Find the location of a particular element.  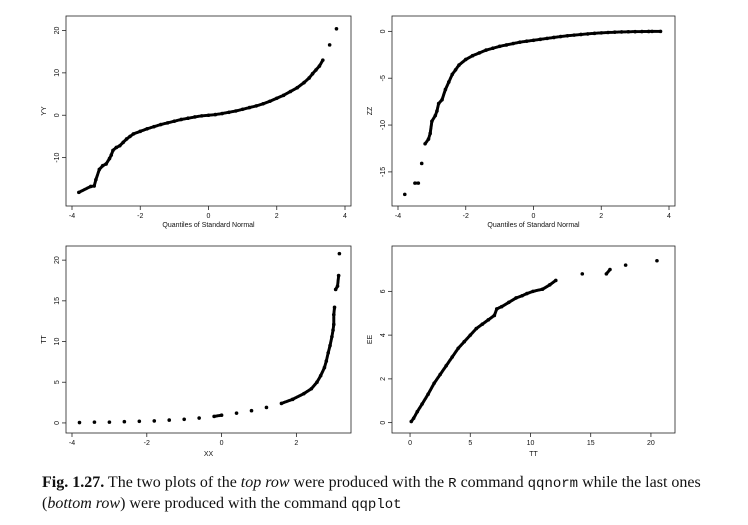

y-tick-label: 4 is located at coordinates (383, 335).